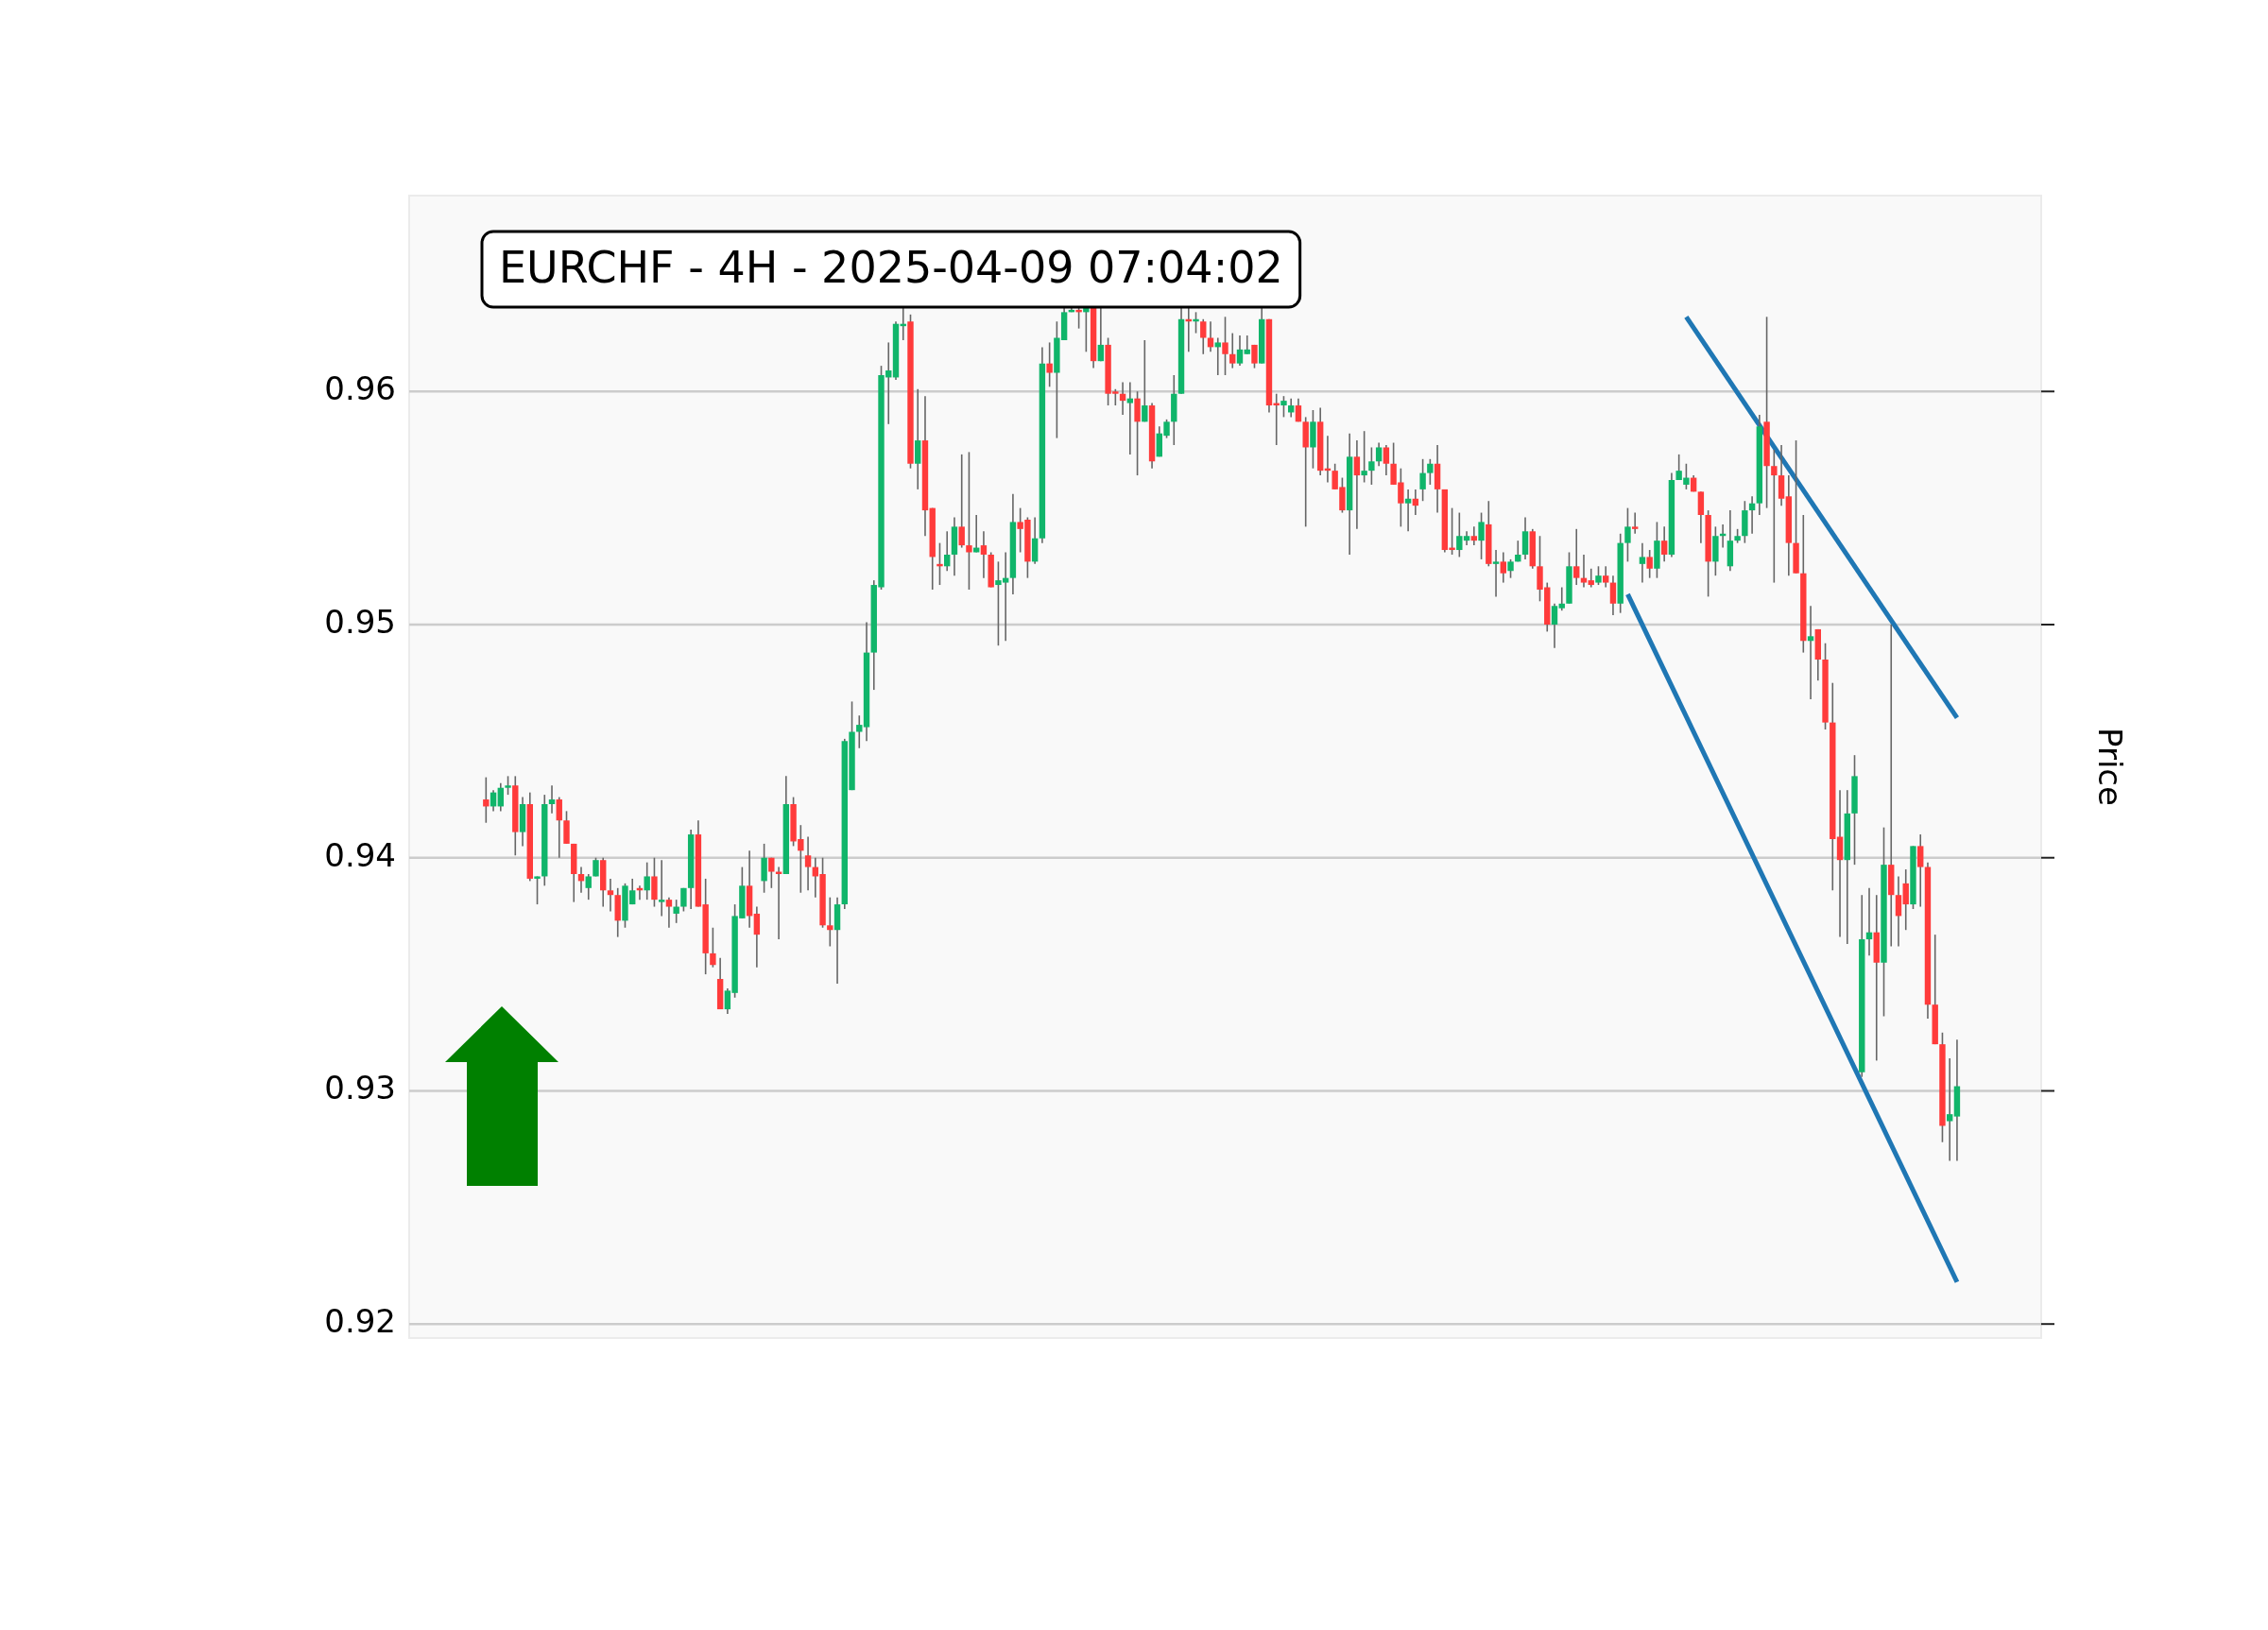 This screenshot has width=2268, height=1630. What do you see at coordinates (360, 855) in the screenshot?
I see `y-tick-label: 0.94` at bounding box center [360, 855].